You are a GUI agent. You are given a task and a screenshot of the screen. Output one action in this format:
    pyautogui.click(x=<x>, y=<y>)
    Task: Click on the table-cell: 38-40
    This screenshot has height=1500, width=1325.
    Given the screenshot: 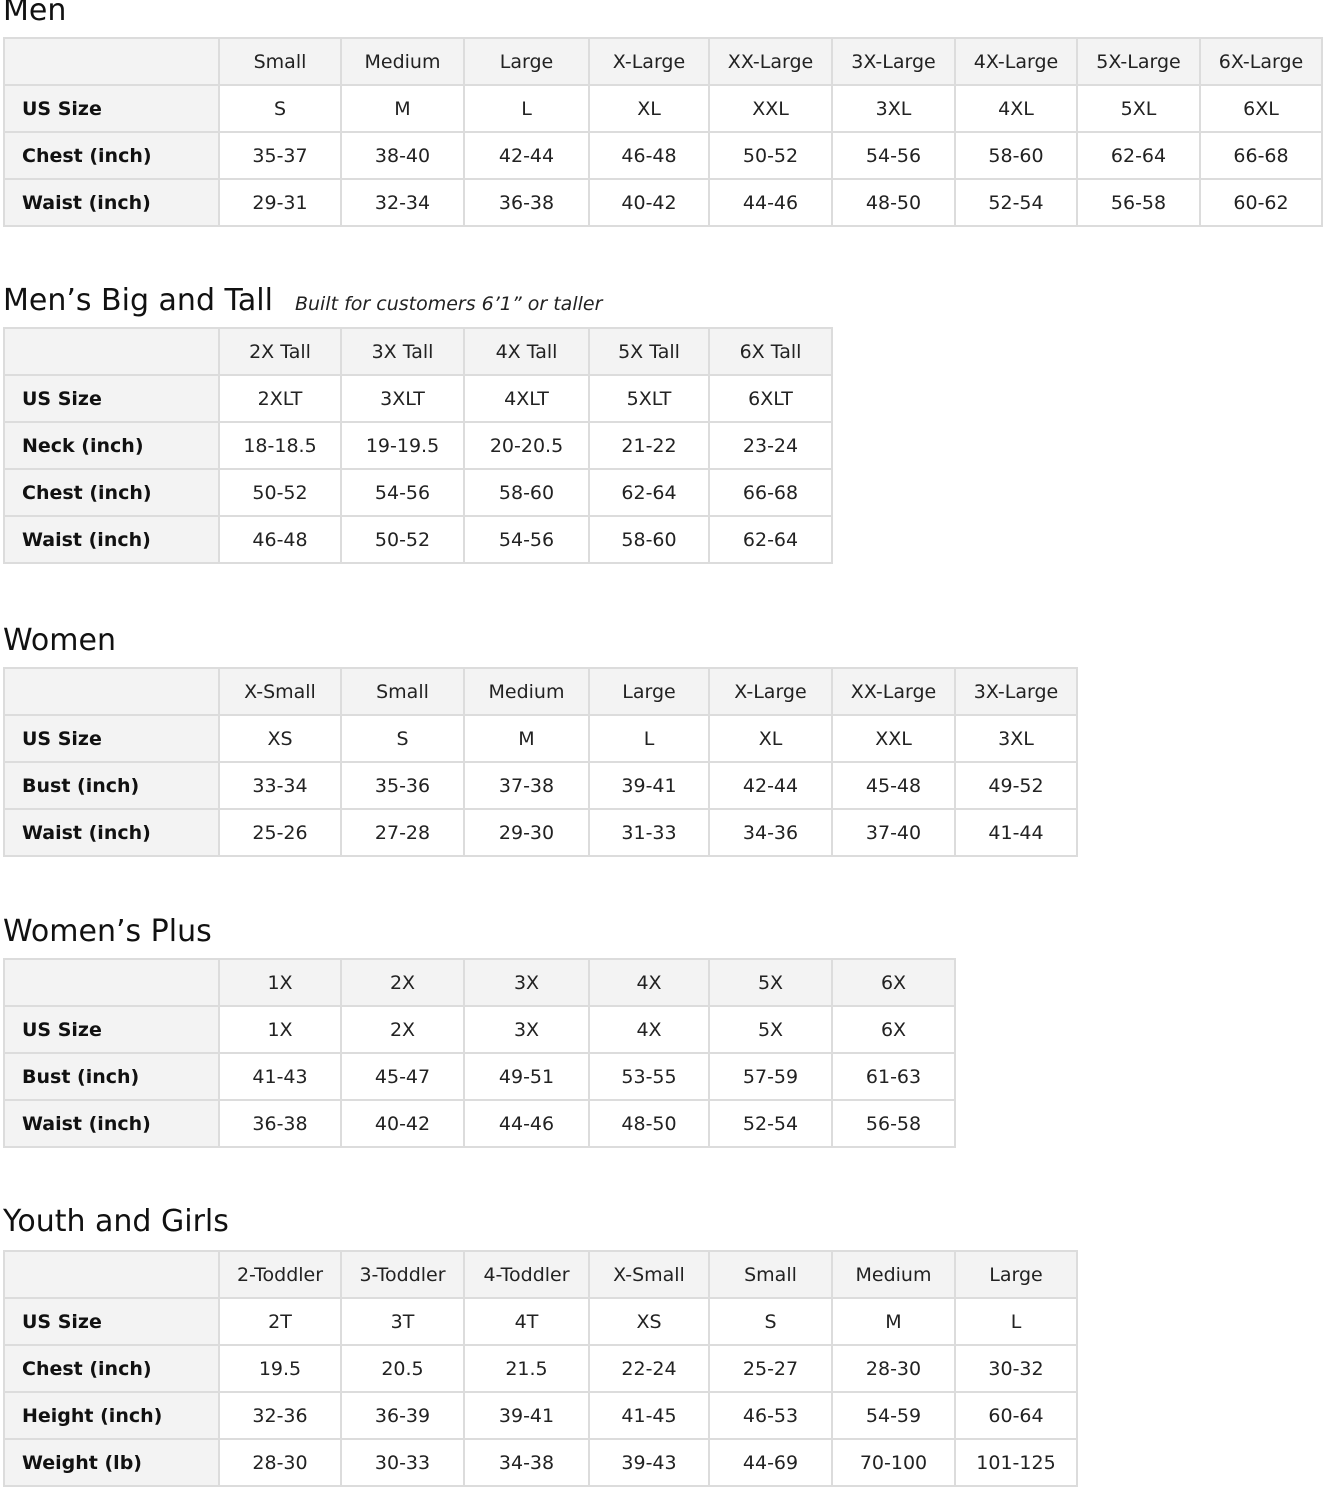 What is the action you would take?
    pyautogui.click(x=402, y=155)
    